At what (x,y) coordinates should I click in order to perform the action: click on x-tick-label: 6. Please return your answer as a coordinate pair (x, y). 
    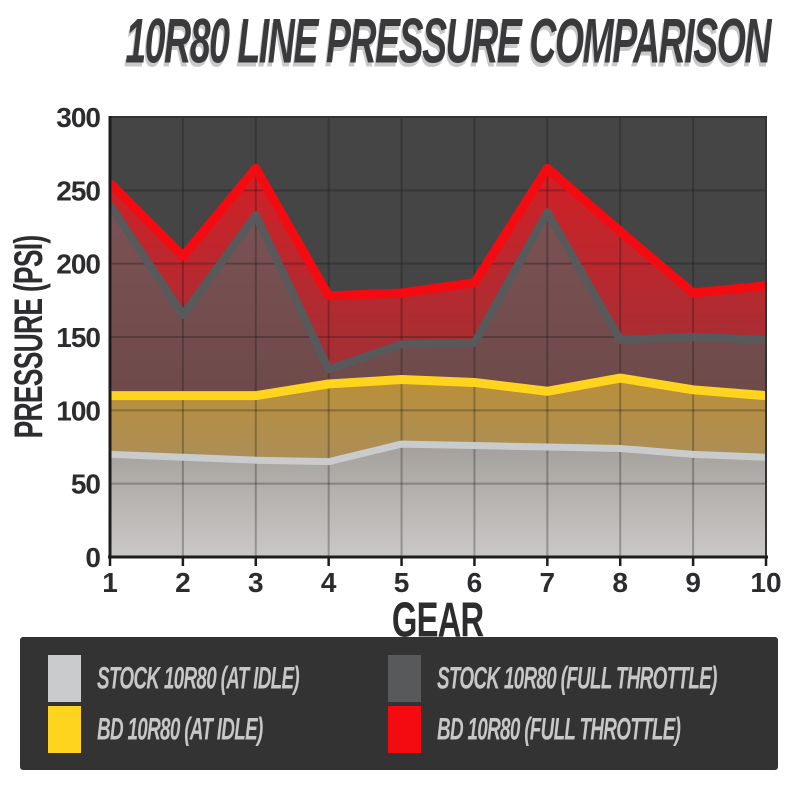
    Looking at the image, I should click on (475, 582).